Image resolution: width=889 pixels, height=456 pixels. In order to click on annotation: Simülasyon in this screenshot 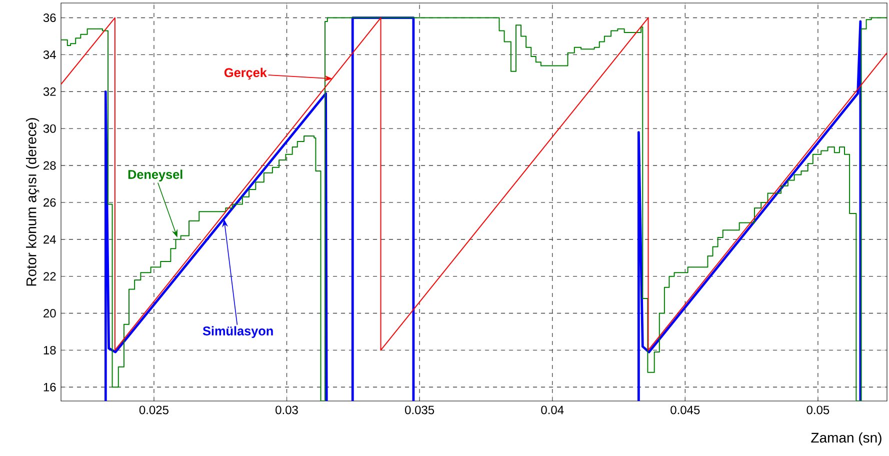, I will do `click(237, 332)`.